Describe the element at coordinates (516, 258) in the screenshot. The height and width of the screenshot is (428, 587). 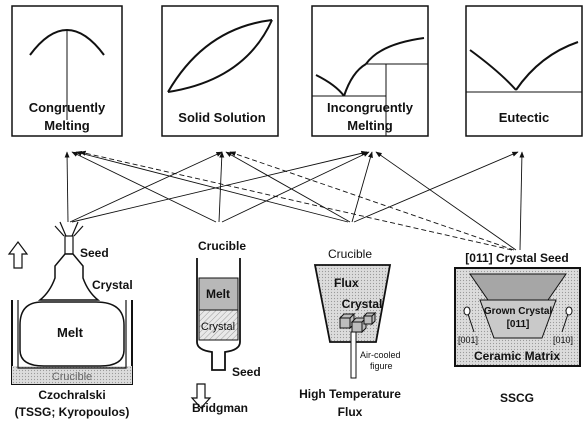
I see `seed-label: [011] Crystal Seed` at that location.